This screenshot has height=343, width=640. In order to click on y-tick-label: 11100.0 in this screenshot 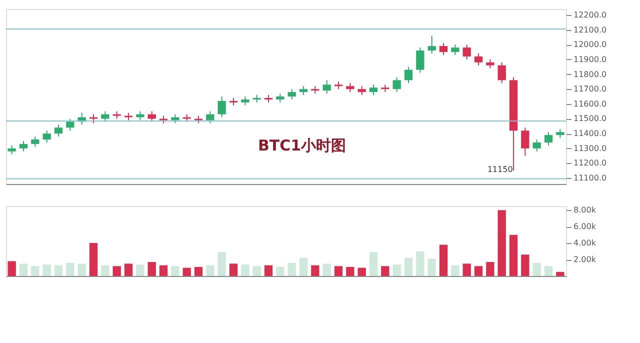, I will do `click(590, 178)`.